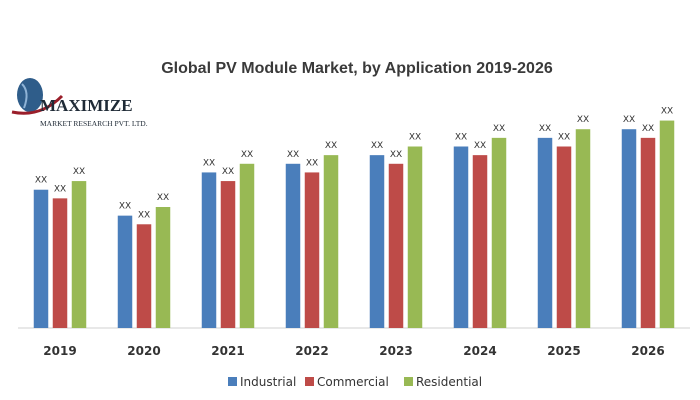  Describe the element at coordinates (94, 123) in the screenshot. I see `logo-subtitle: MARKET RESEARCH PVT. LTD.` at that location.